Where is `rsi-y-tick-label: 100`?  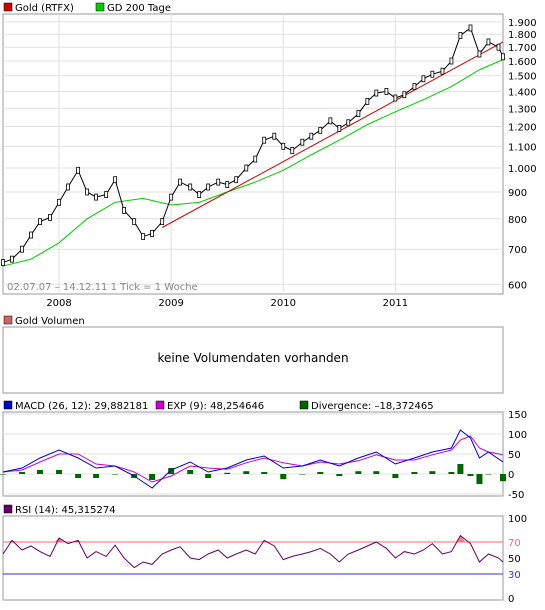
rsi-y-tick-label: 100 is located at coordinates (517, 519).